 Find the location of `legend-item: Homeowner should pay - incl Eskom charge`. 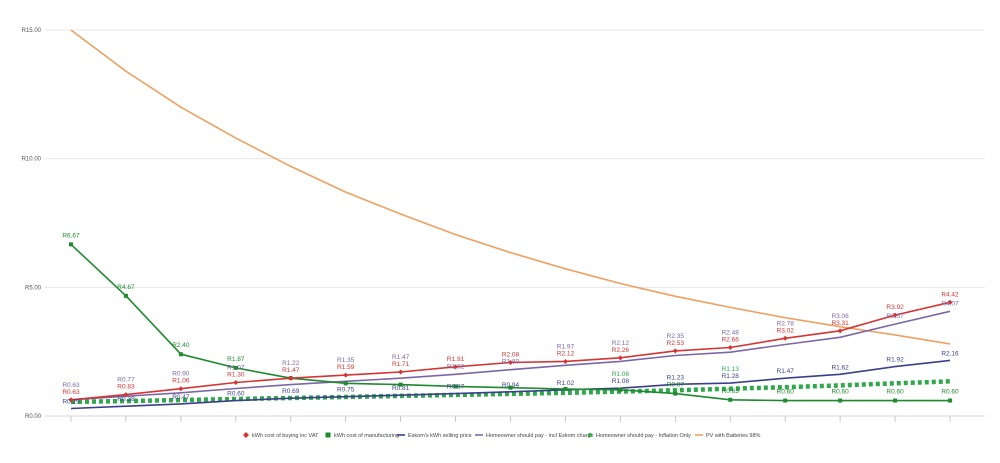

legend-item: Homeowner should pay - incl Eskom charge is located at coordinates (534, 436).